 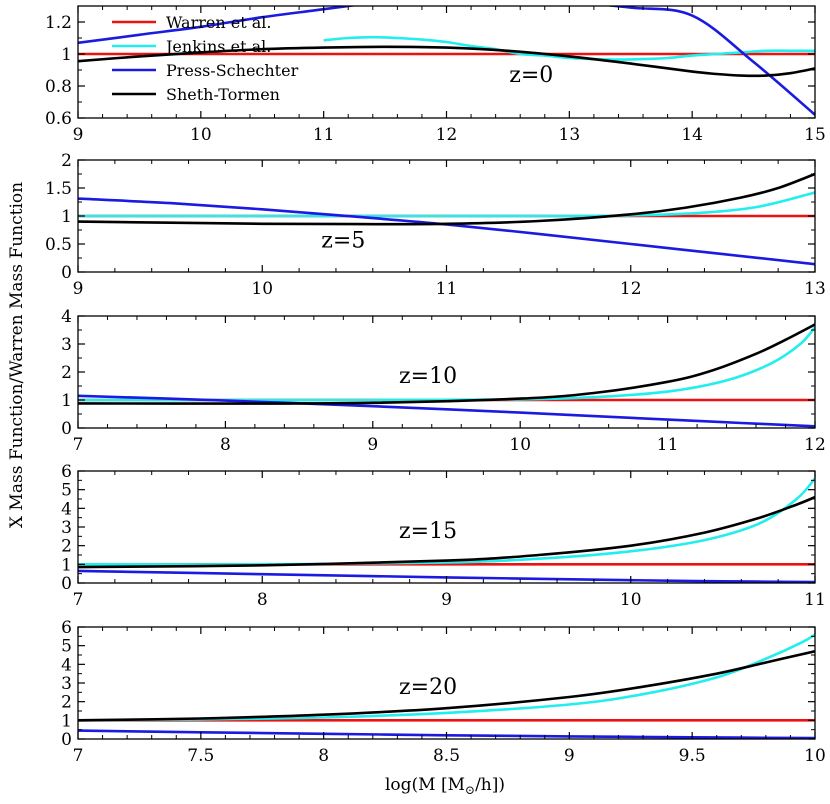 What do you see at coordinates (520, 445) in the screenshot?
I see `panel-3-xtick-label: 10` at bounding box center [520, 445].